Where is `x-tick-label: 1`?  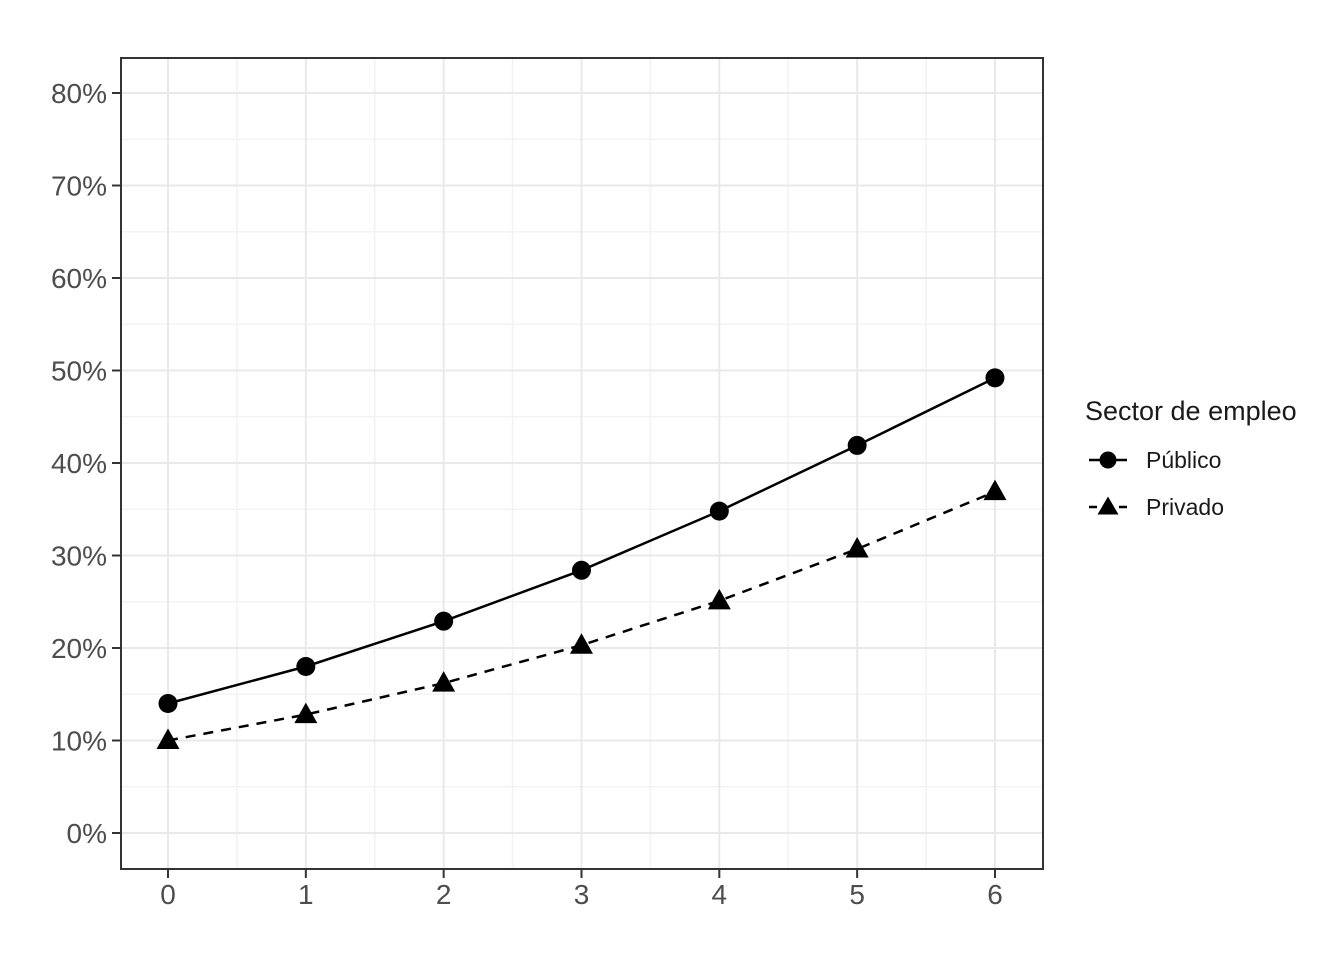
x-tick-label: 1 is located at coordinates (306, 894).